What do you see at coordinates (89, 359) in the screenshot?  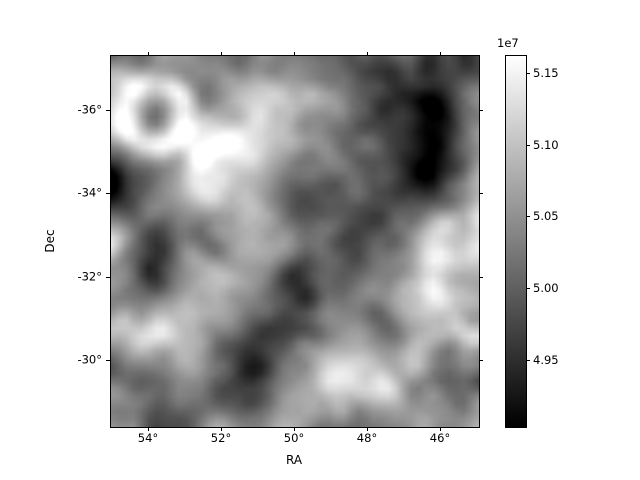 I see `ytick-label: -30°` at bounding box center [89, 359].